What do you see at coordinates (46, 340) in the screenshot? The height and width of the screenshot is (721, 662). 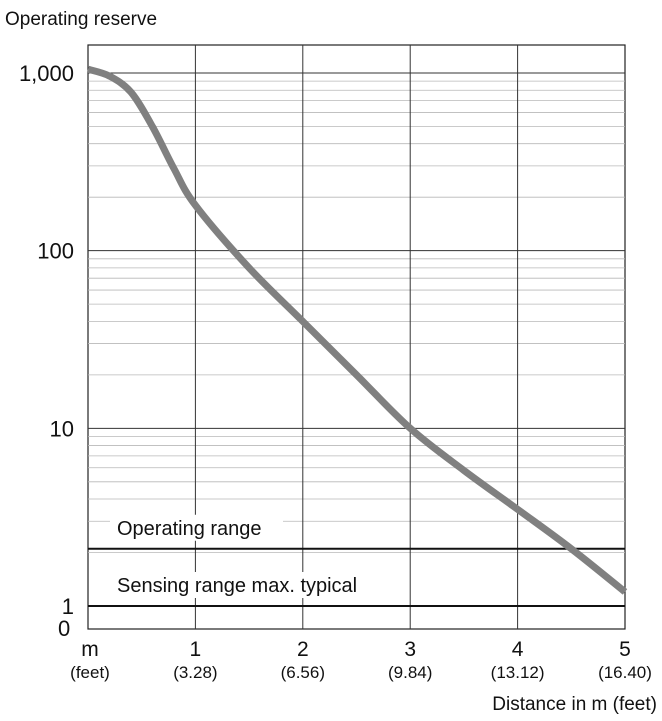 I see `y-tick-labels: 1 10 100 1,000` at bounding box center [46, 340].